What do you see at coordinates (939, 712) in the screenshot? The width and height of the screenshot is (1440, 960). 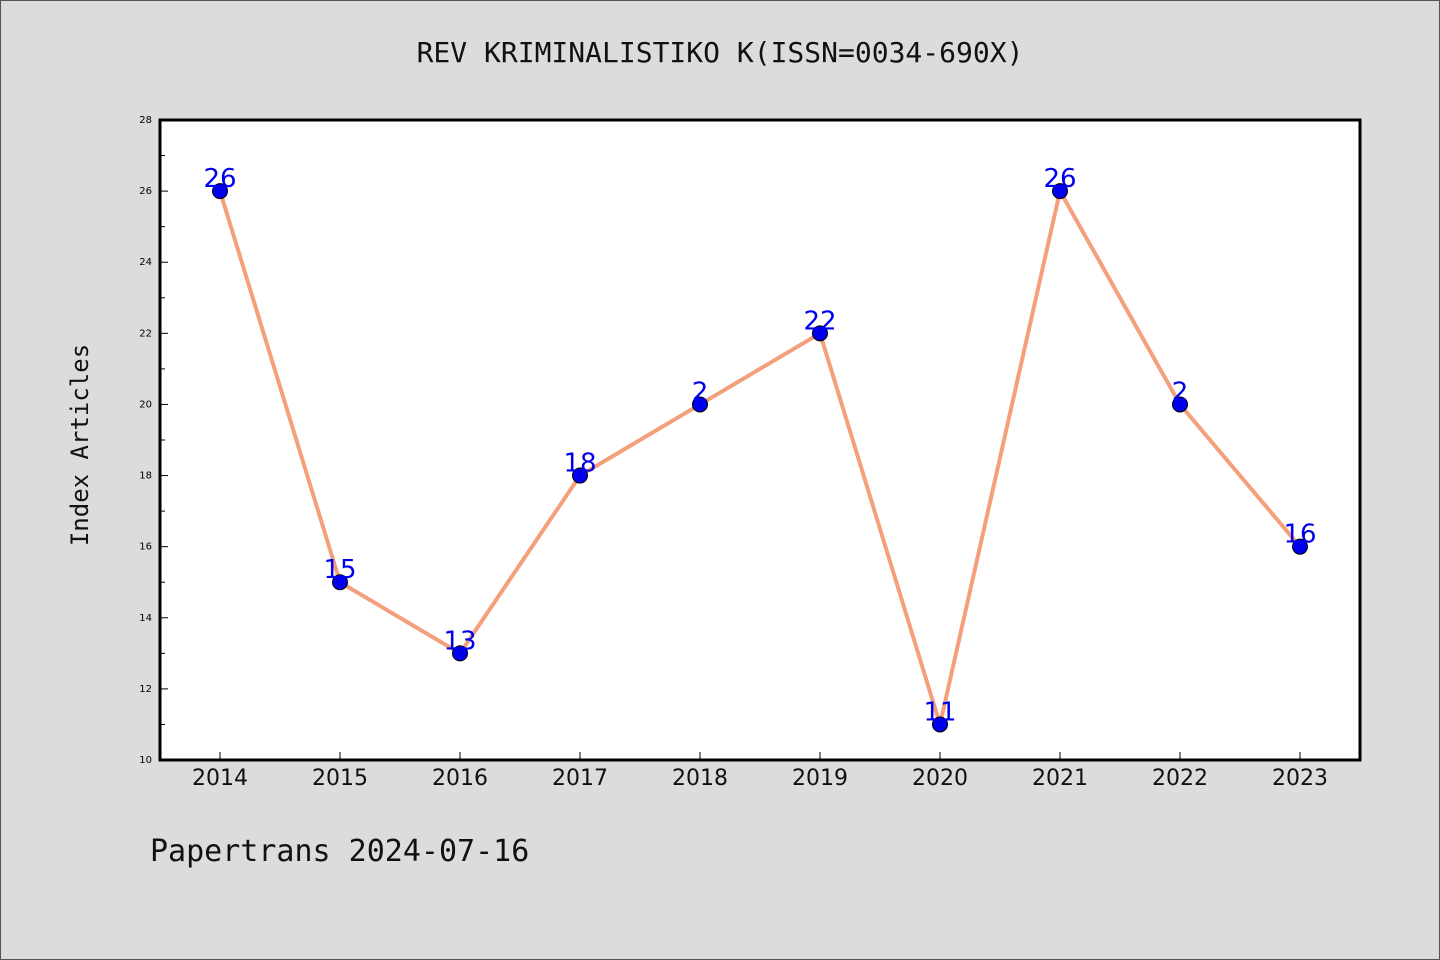 I see `data-label: 11` at bounding box center [939, 712].